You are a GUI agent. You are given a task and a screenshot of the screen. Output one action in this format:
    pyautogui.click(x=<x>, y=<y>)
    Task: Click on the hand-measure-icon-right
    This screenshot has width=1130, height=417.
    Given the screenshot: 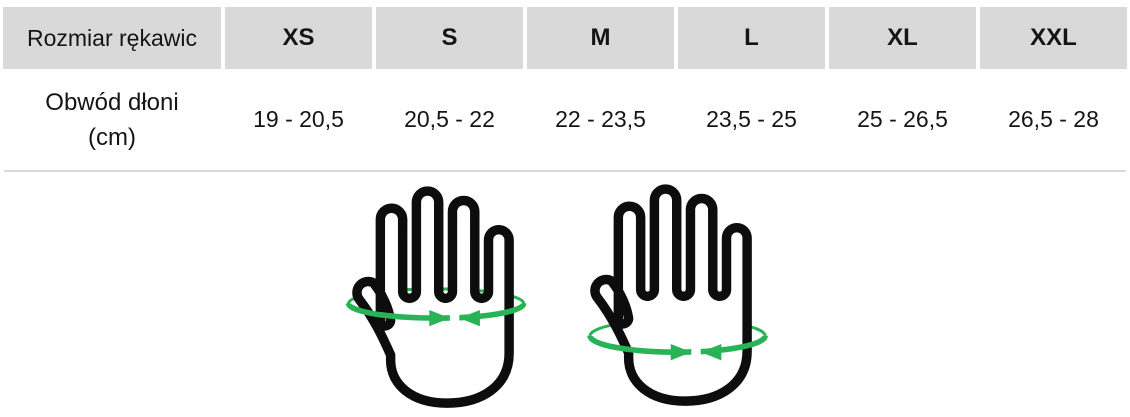 What is the action you would take?
    pyautogui.click(x=677, y=295)
    